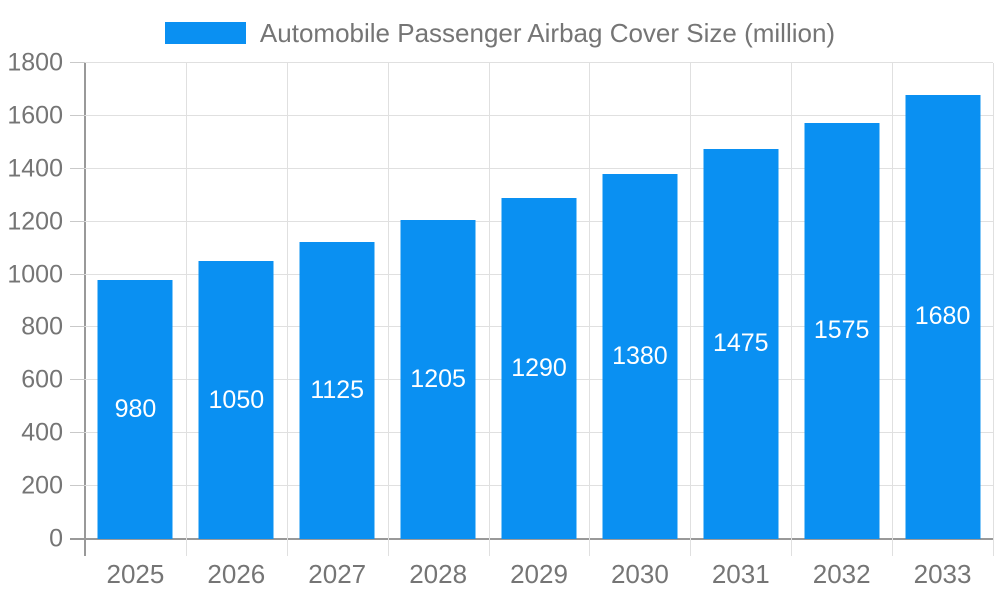 The width and height of the screenshot is (1000, 600). Describe the element at coordinates (35, 274) in the screenshot. I see `y-axis-label: 1000` at that location.